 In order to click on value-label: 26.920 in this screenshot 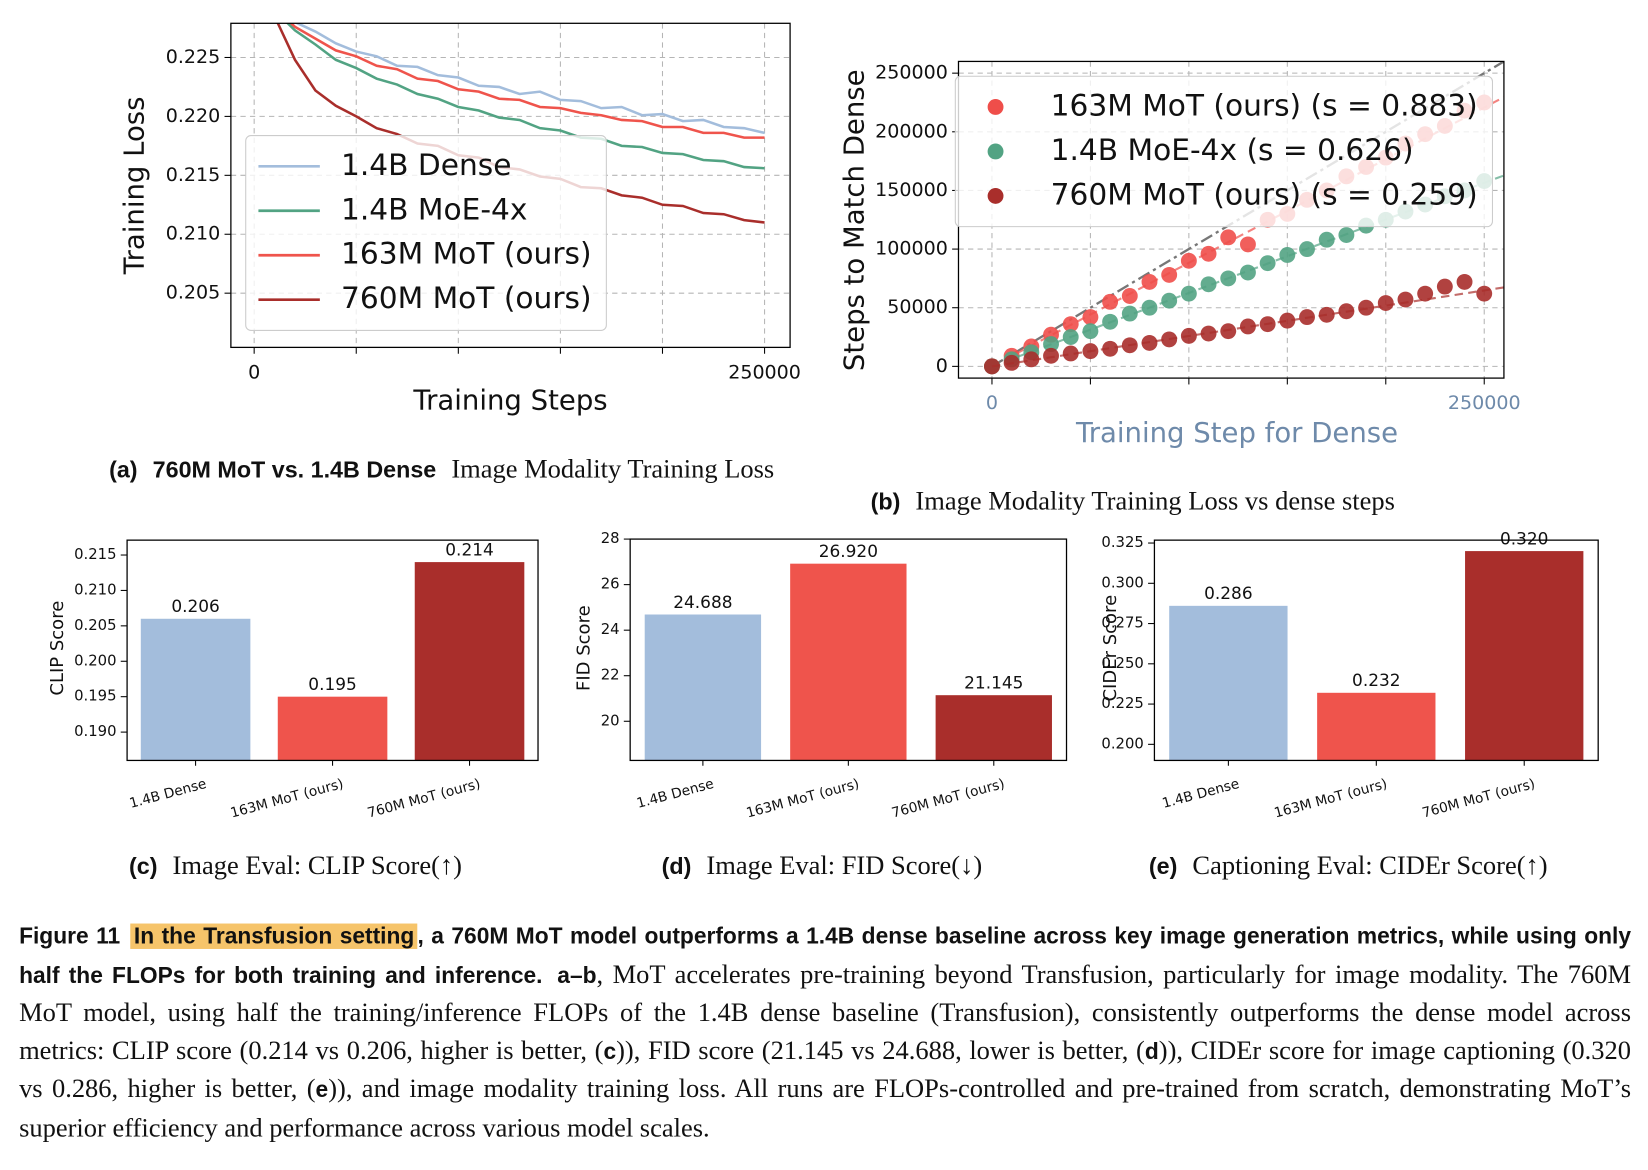, I will do `click(848, 551)`.